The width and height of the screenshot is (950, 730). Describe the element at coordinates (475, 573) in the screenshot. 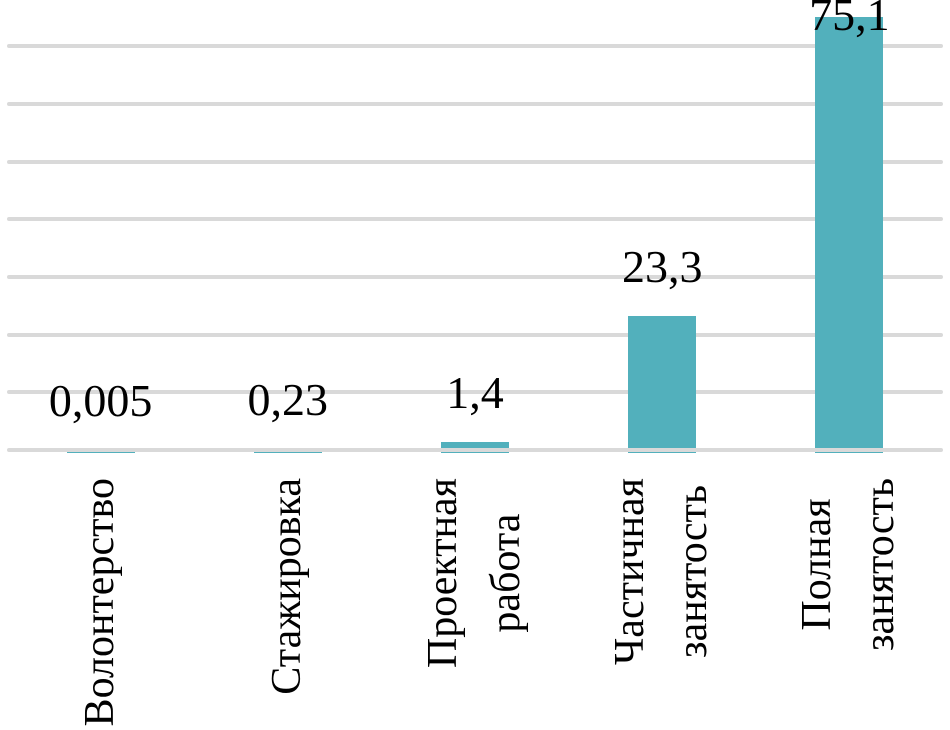

I see `category-label-3: Проектная работа` at that location.